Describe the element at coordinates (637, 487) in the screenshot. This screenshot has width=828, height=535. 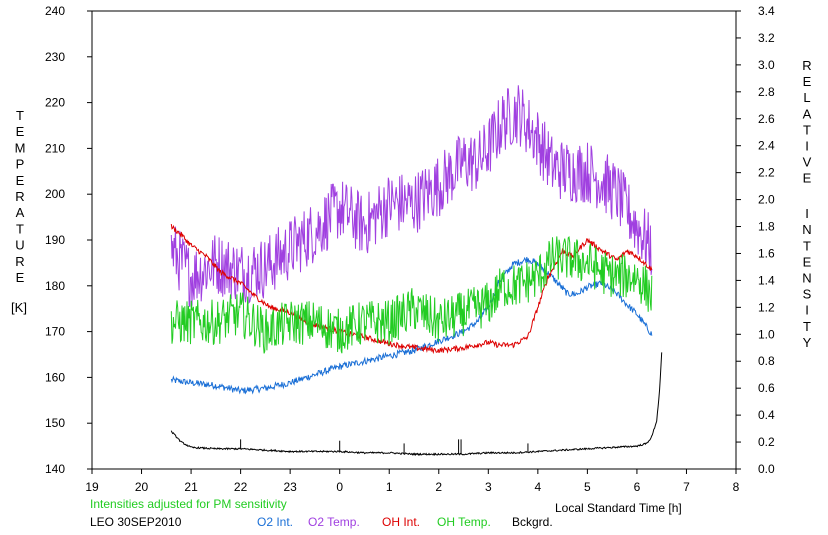
I see `x-tick-label: 6` at that location.